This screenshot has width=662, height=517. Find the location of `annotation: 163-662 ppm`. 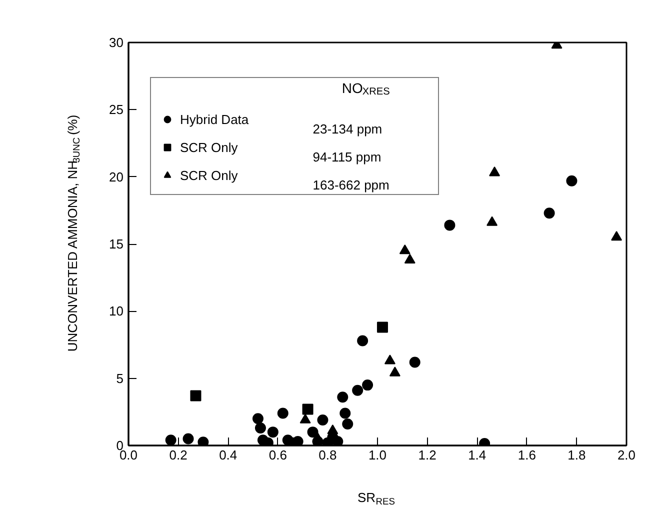

annotation: 163-662 ppm is located at coordinates (351, 185).